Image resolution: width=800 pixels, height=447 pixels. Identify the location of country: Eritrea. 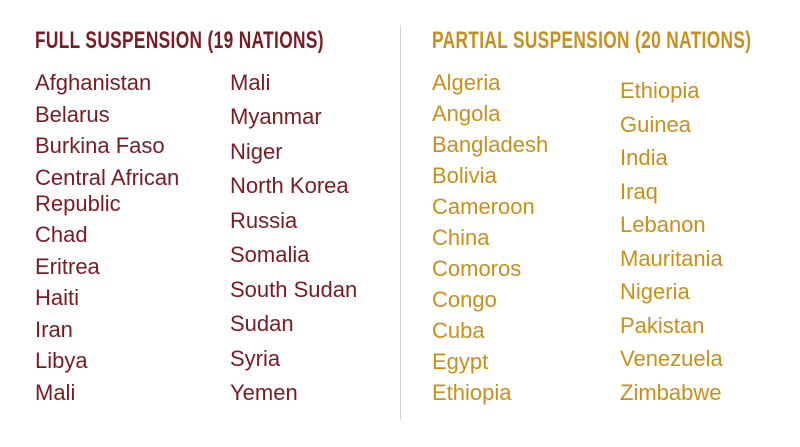
(67, 266).